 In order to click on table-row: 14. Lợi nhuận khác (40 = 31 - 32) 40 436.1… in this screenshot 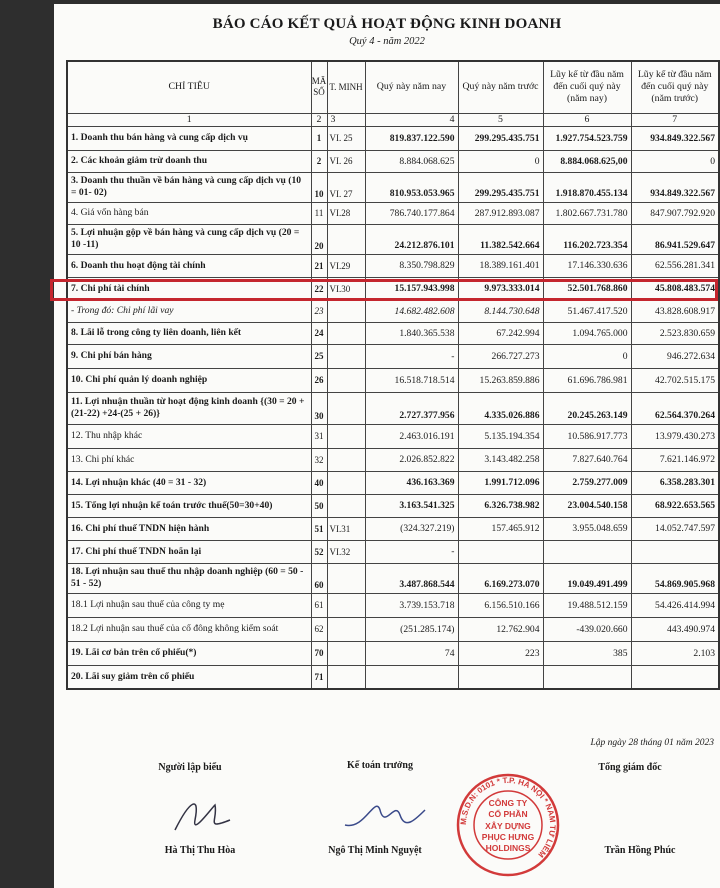, I will do `click(393, 482)`.